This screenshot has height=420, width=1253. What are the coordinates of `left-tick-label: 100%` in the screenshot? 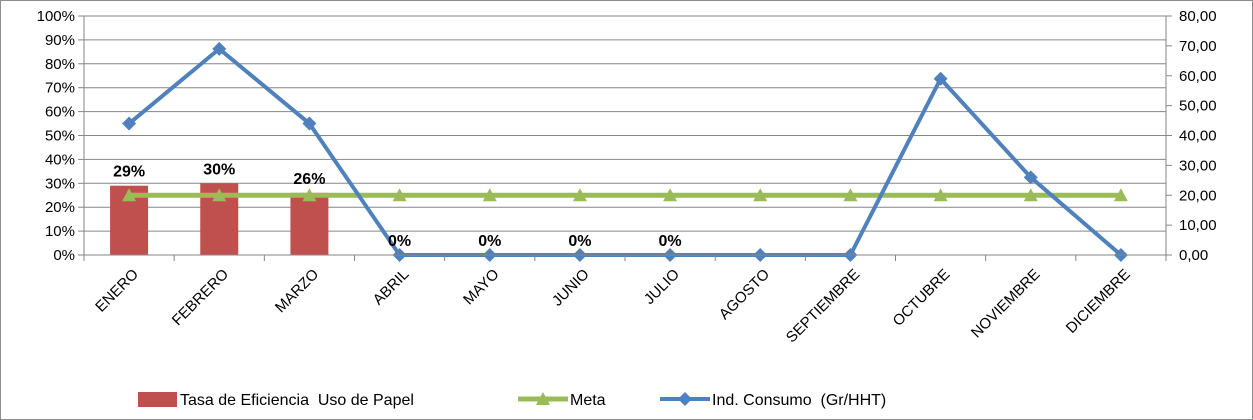 It's located at (56, 16).